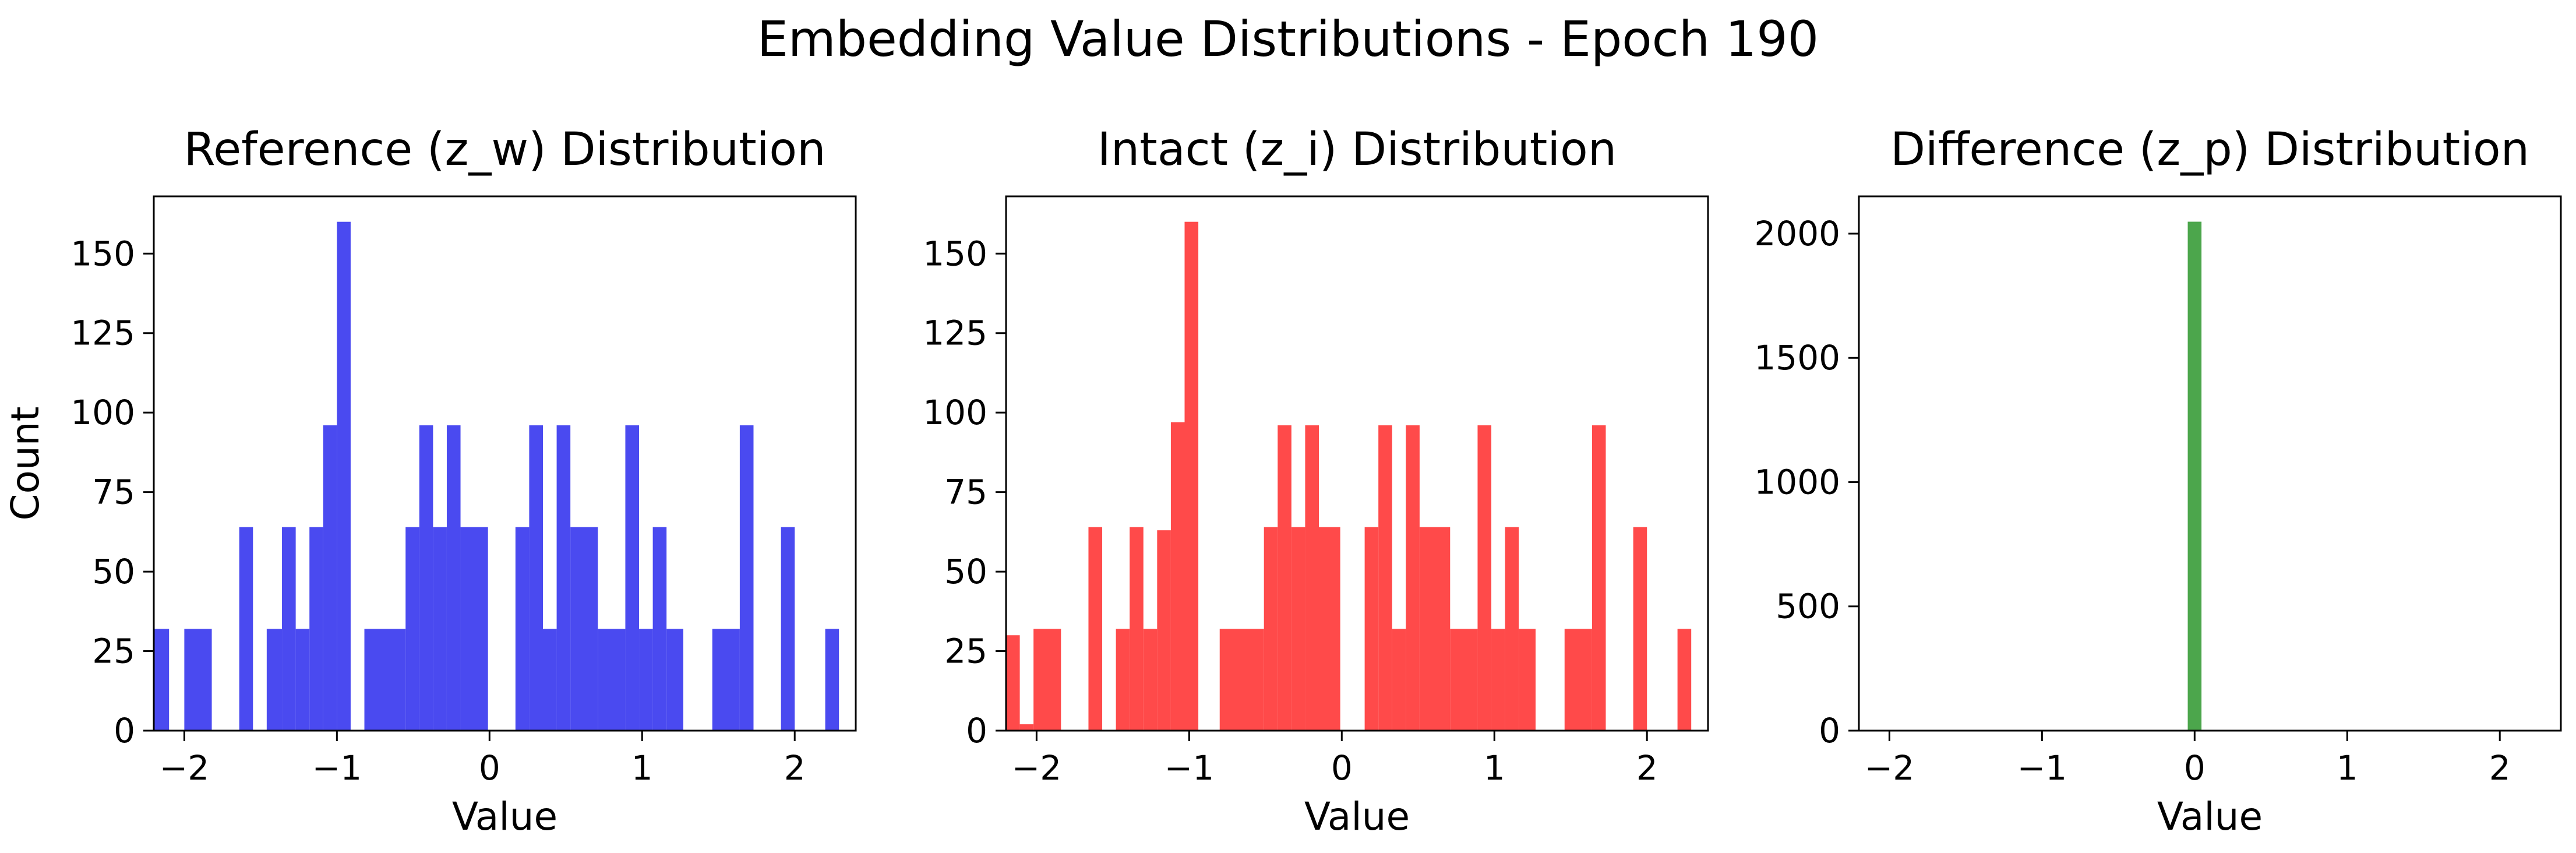 The image size is (2576, 853). I want to click on y-tick-label: 500, so click(1808, 606).